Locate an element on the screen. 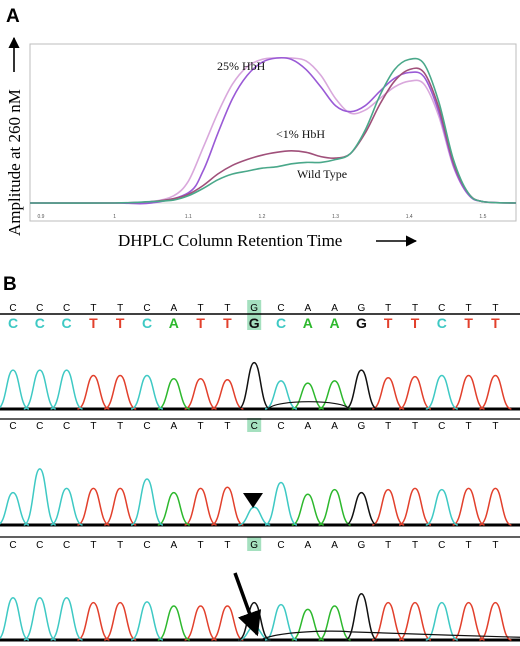 The image size is (520, 646). x-tick-label: 1 is located at coordinates (114, 217).